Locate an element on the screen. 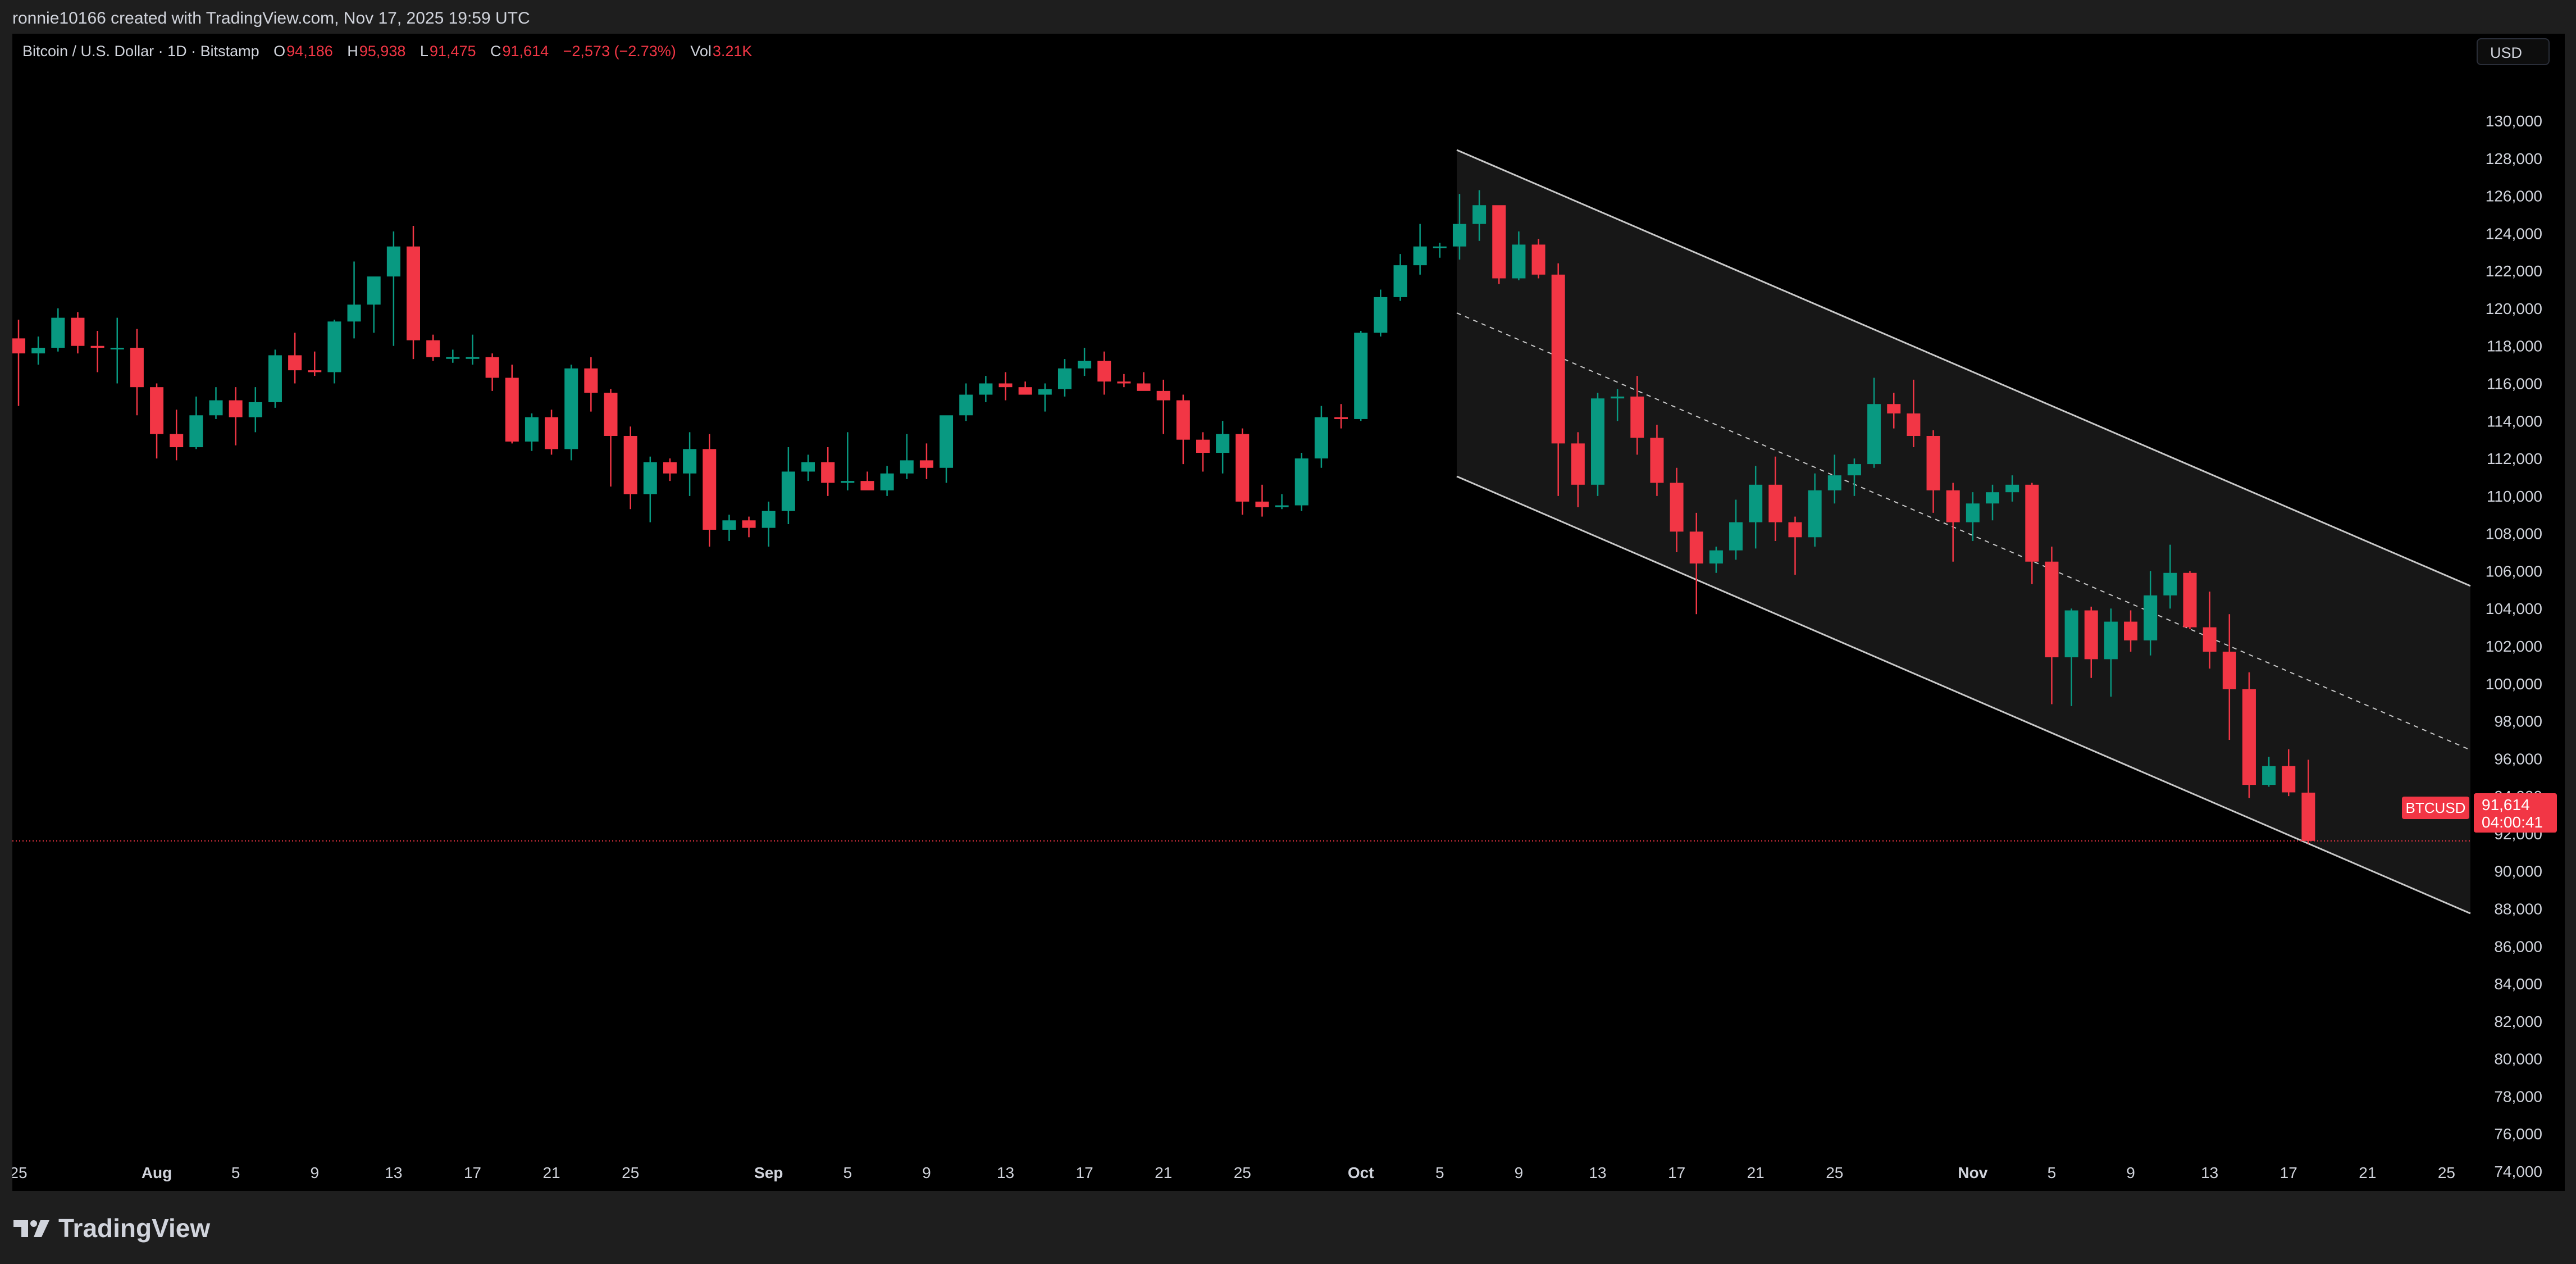  channel-upper-line is located at coordinates (1963, 368).